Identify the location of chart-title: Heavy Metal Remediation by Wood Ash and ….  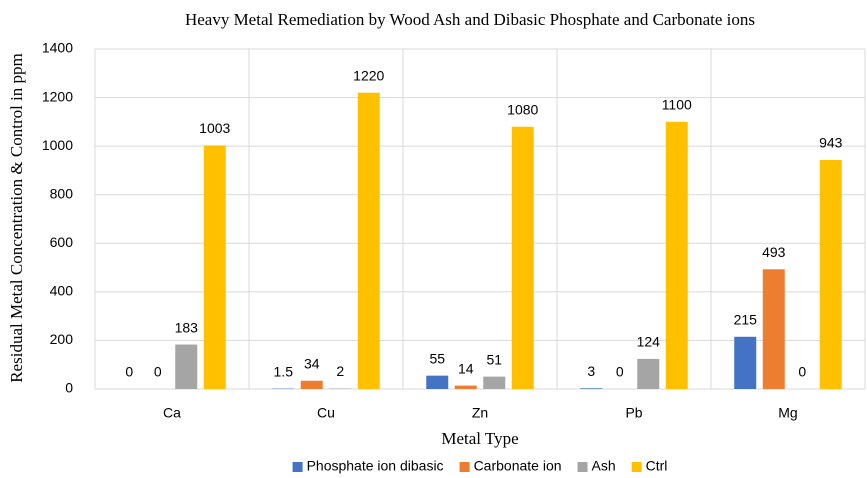
(470, 19).